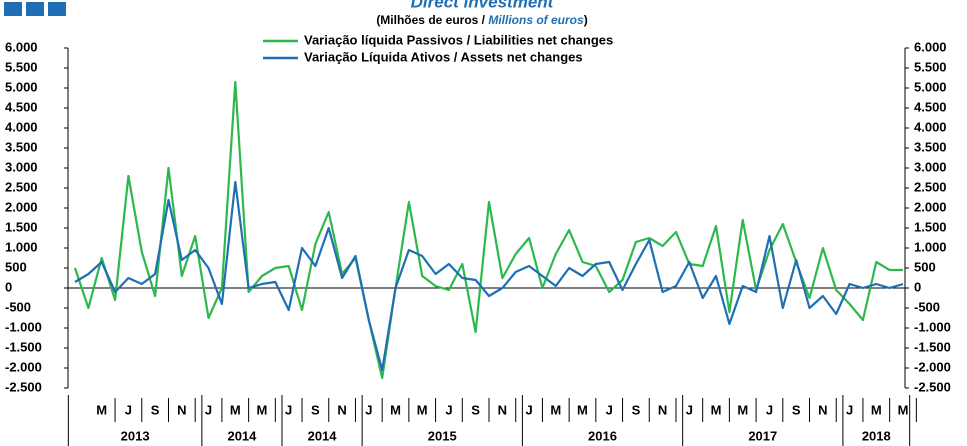  Describe the element at coordinates (23, 326) in the screenshot. I see `y-tick-label: -1.000` at that location.